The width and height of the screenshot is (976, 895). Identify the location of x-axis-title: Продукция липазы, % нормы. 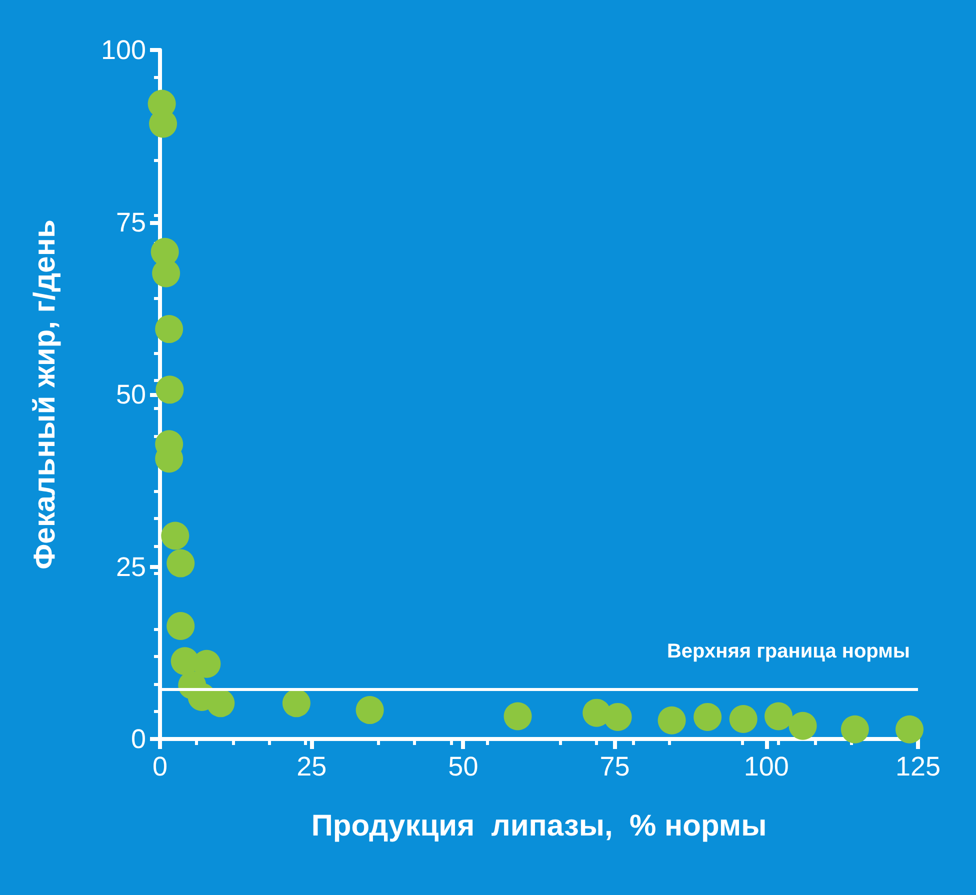
(539, 826).